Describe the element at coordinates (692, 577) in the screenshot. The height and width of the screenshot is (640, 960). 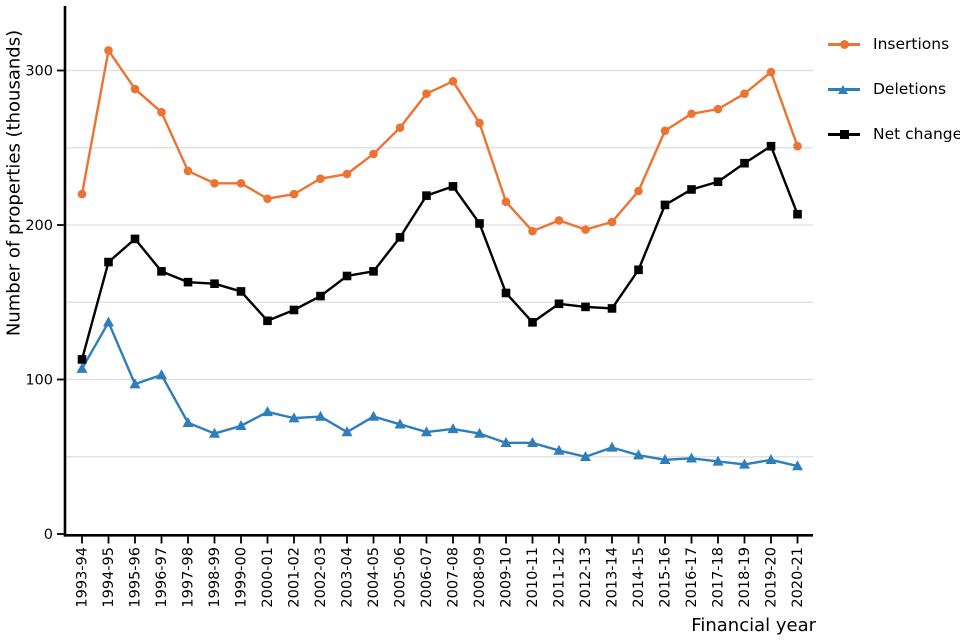
I see `x-tick-label: 2016-17` at that location.